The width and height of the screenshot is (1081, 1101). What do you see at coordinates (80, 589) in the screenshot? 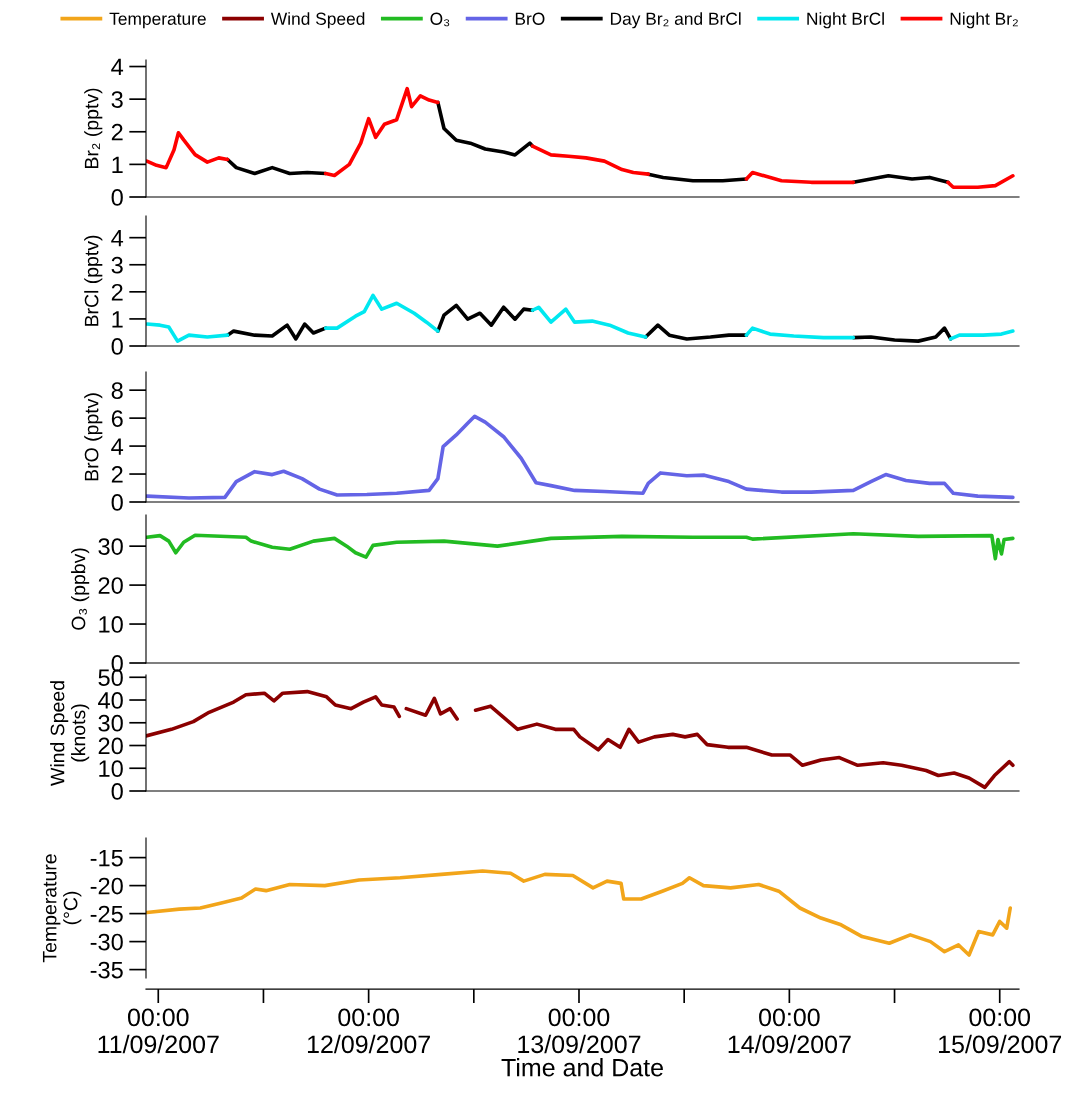
I see `y-axis-title: O₃ (ppbv)` at bounding box center [80, 589].